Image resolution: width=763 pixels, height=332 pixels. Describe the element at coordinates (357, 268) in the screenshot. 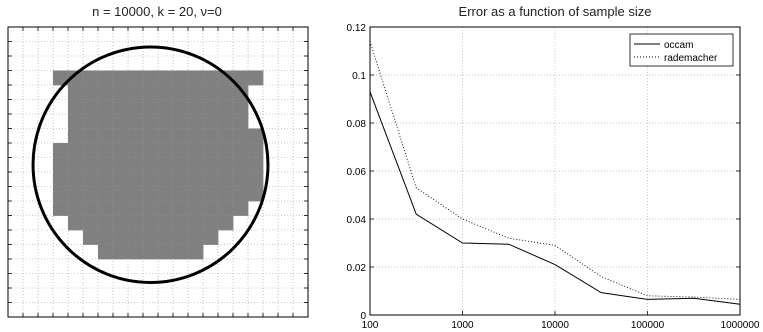

I see `y-tick-label: 0.02` at that location.